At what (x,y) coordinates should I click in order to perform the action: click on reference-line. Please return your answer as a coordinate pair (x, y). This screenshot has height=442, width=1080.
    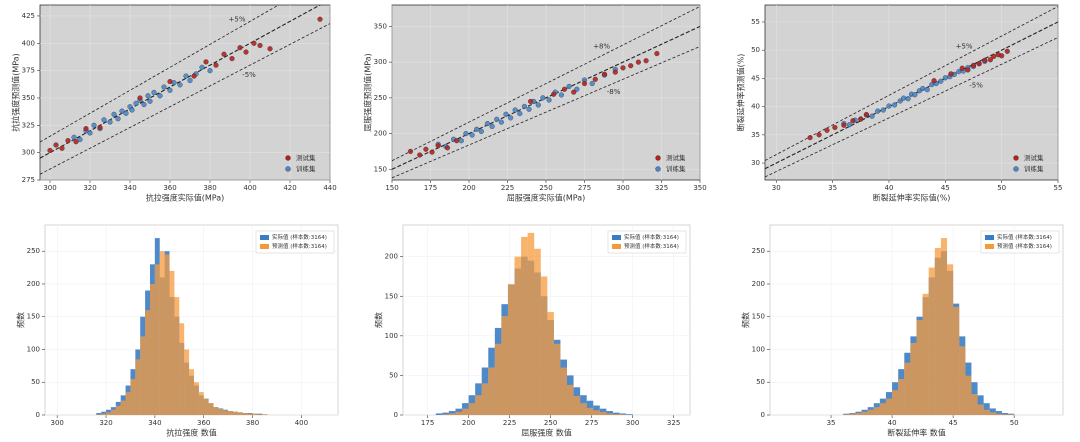
    Looking at the image, I should click on (546, 112).